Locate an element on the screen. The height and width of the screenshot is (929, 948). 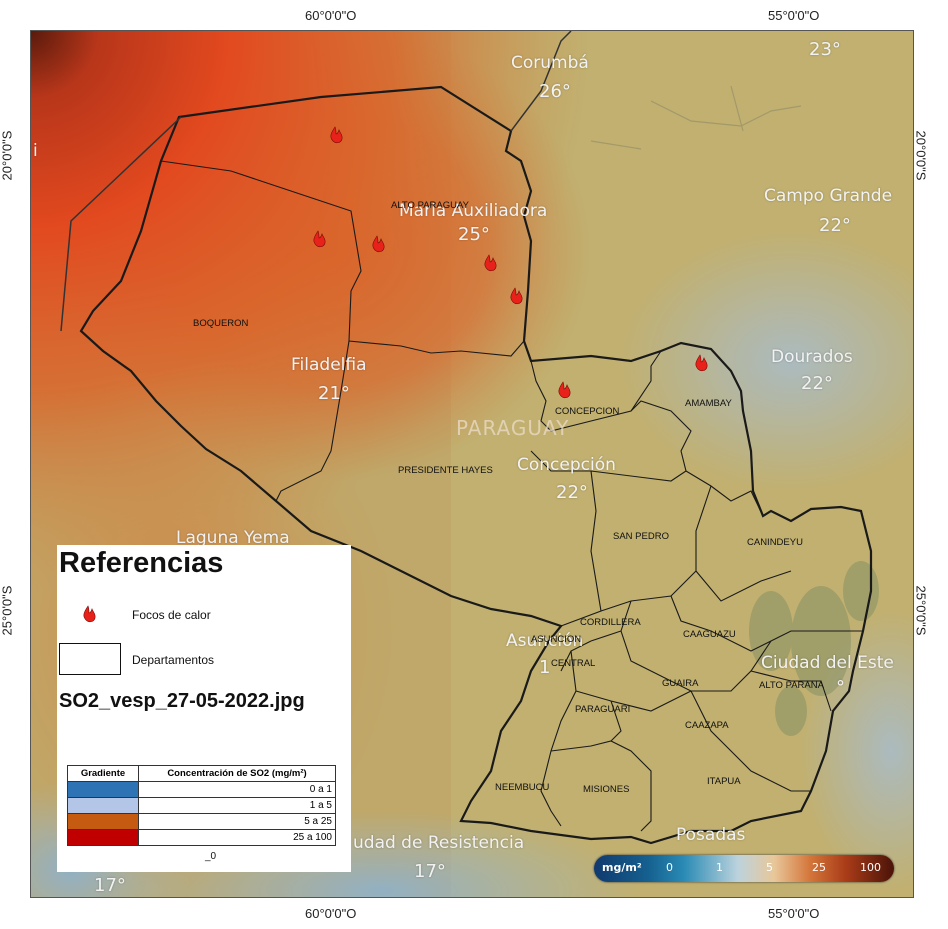
department-label: MISIONES is located at coordinates (606, 789).